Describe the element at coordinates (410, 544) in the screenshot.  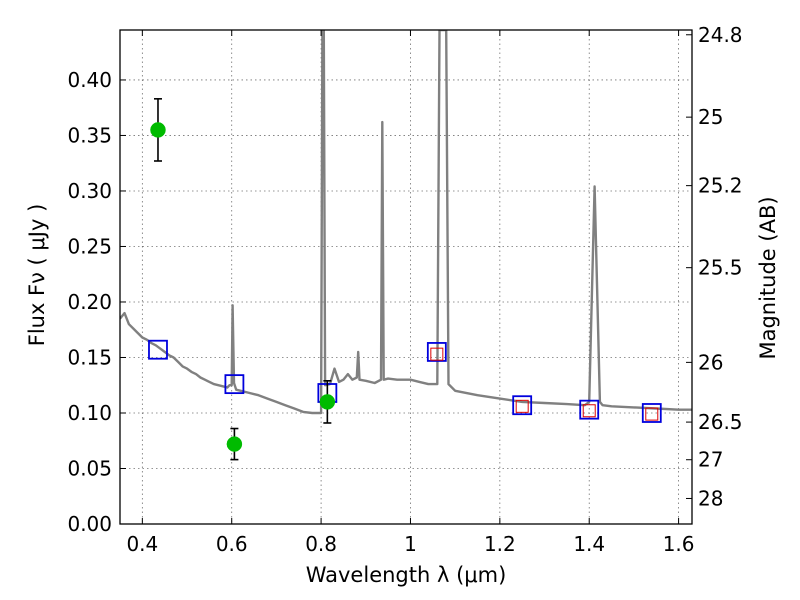
I see `x-tick-label: 1` at that location.